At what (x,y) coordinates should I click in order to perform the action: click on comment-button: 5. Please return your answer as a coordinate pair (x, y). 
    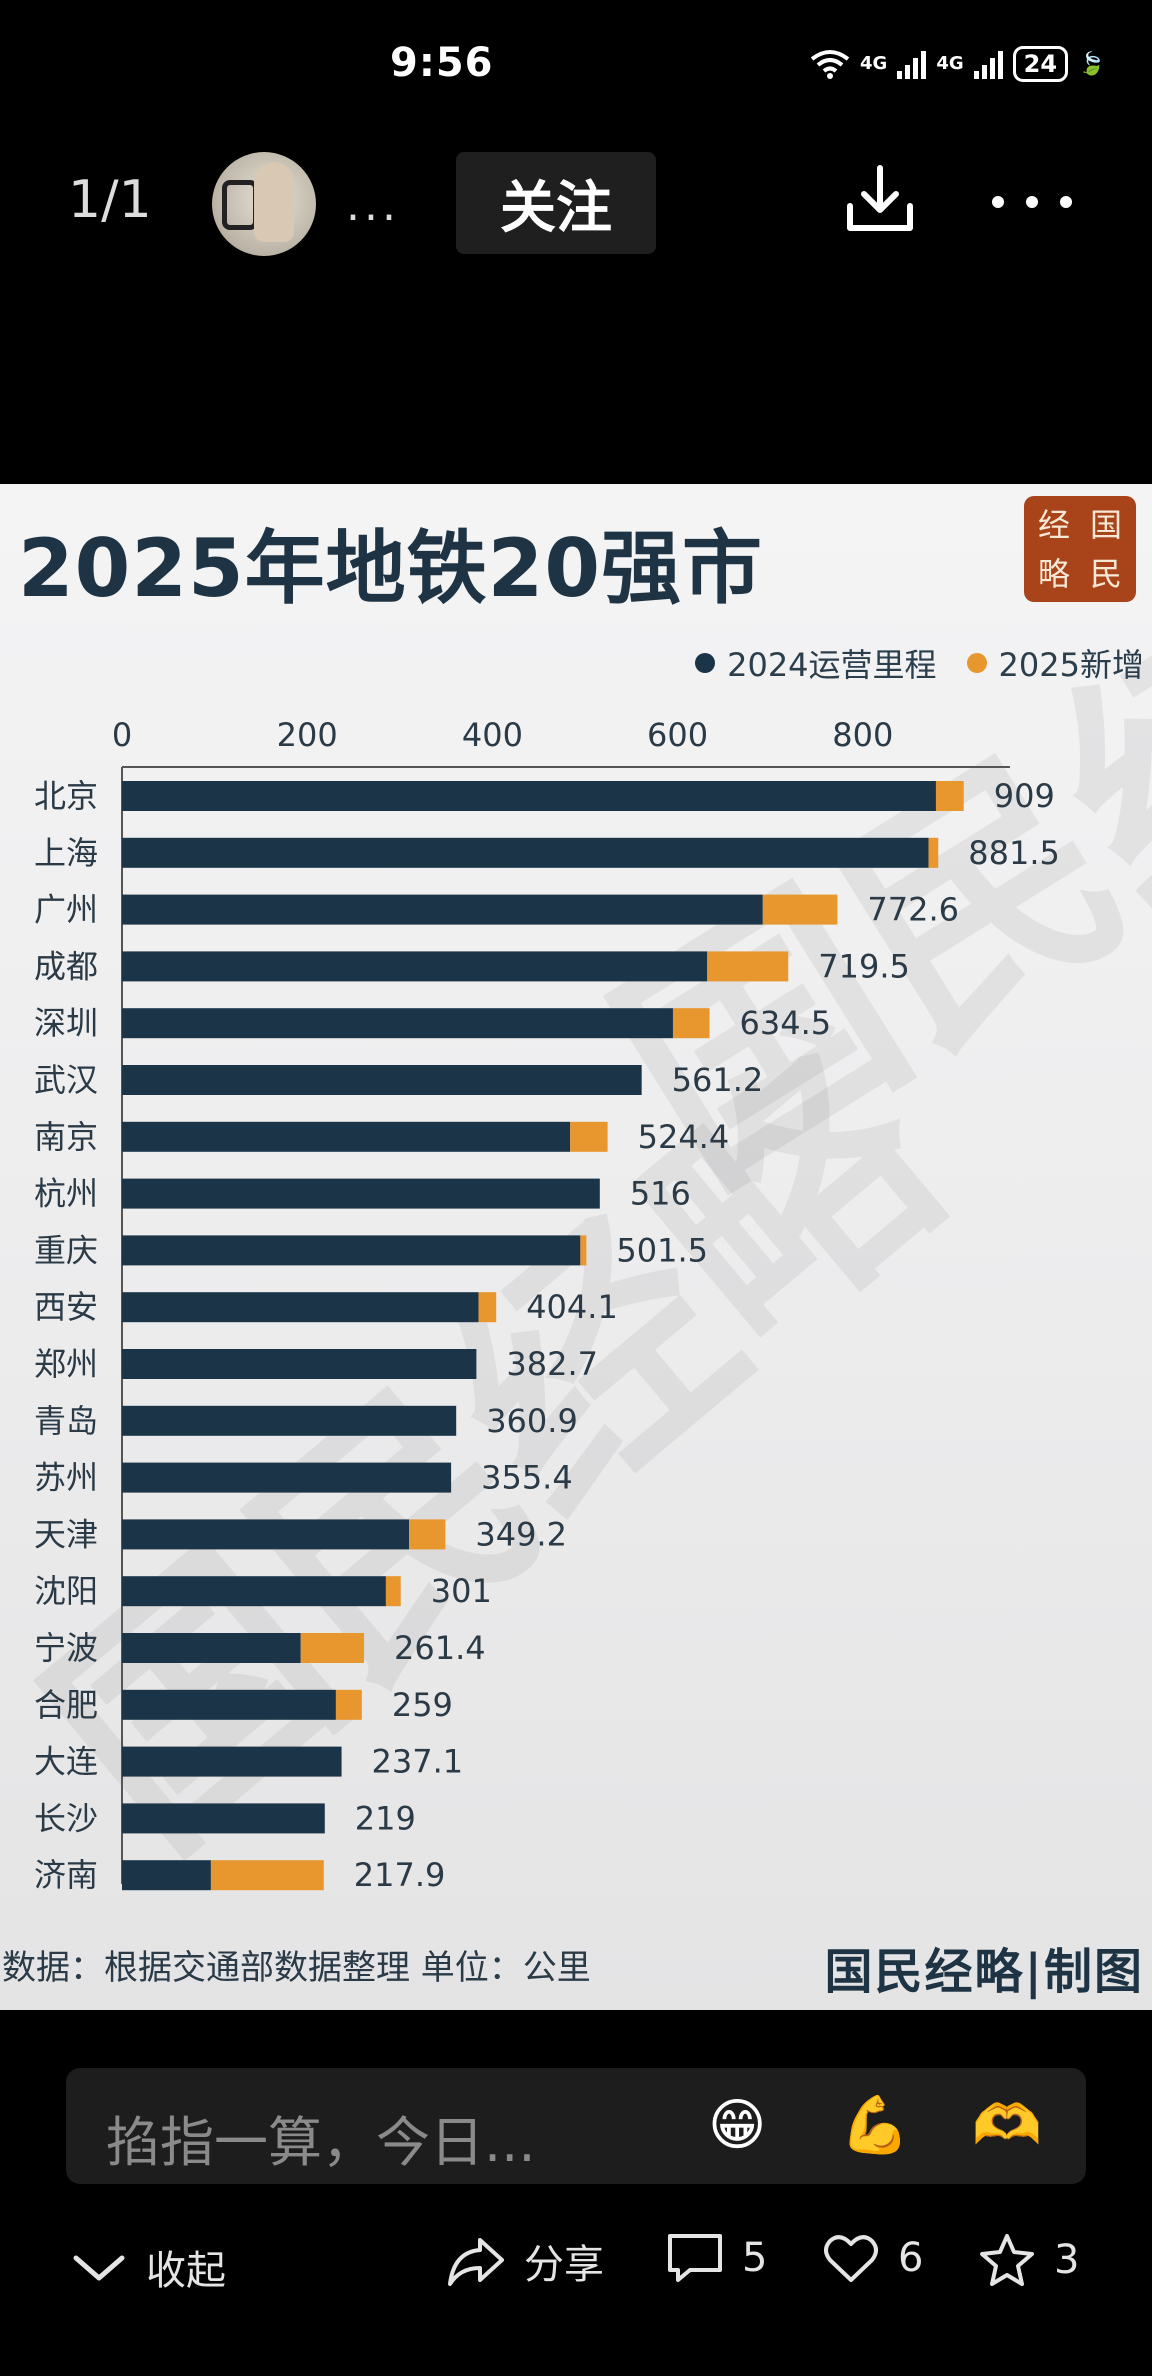
    Looking at the image, I should click on (716, 2258).